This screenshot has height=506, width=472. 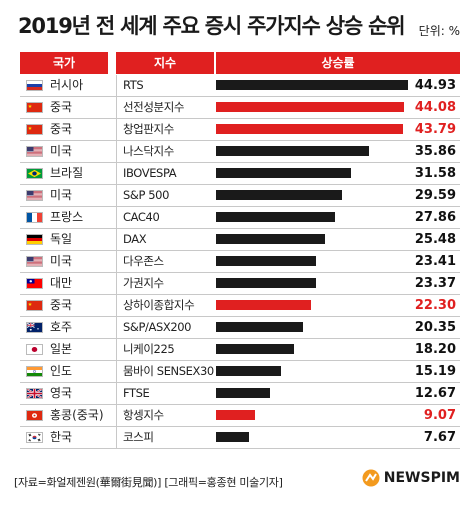 What do you see at coordinates (77, 415) in the screenshot?
I see `country-name: 홍콩(중국)` at bounding box center [77, 415].